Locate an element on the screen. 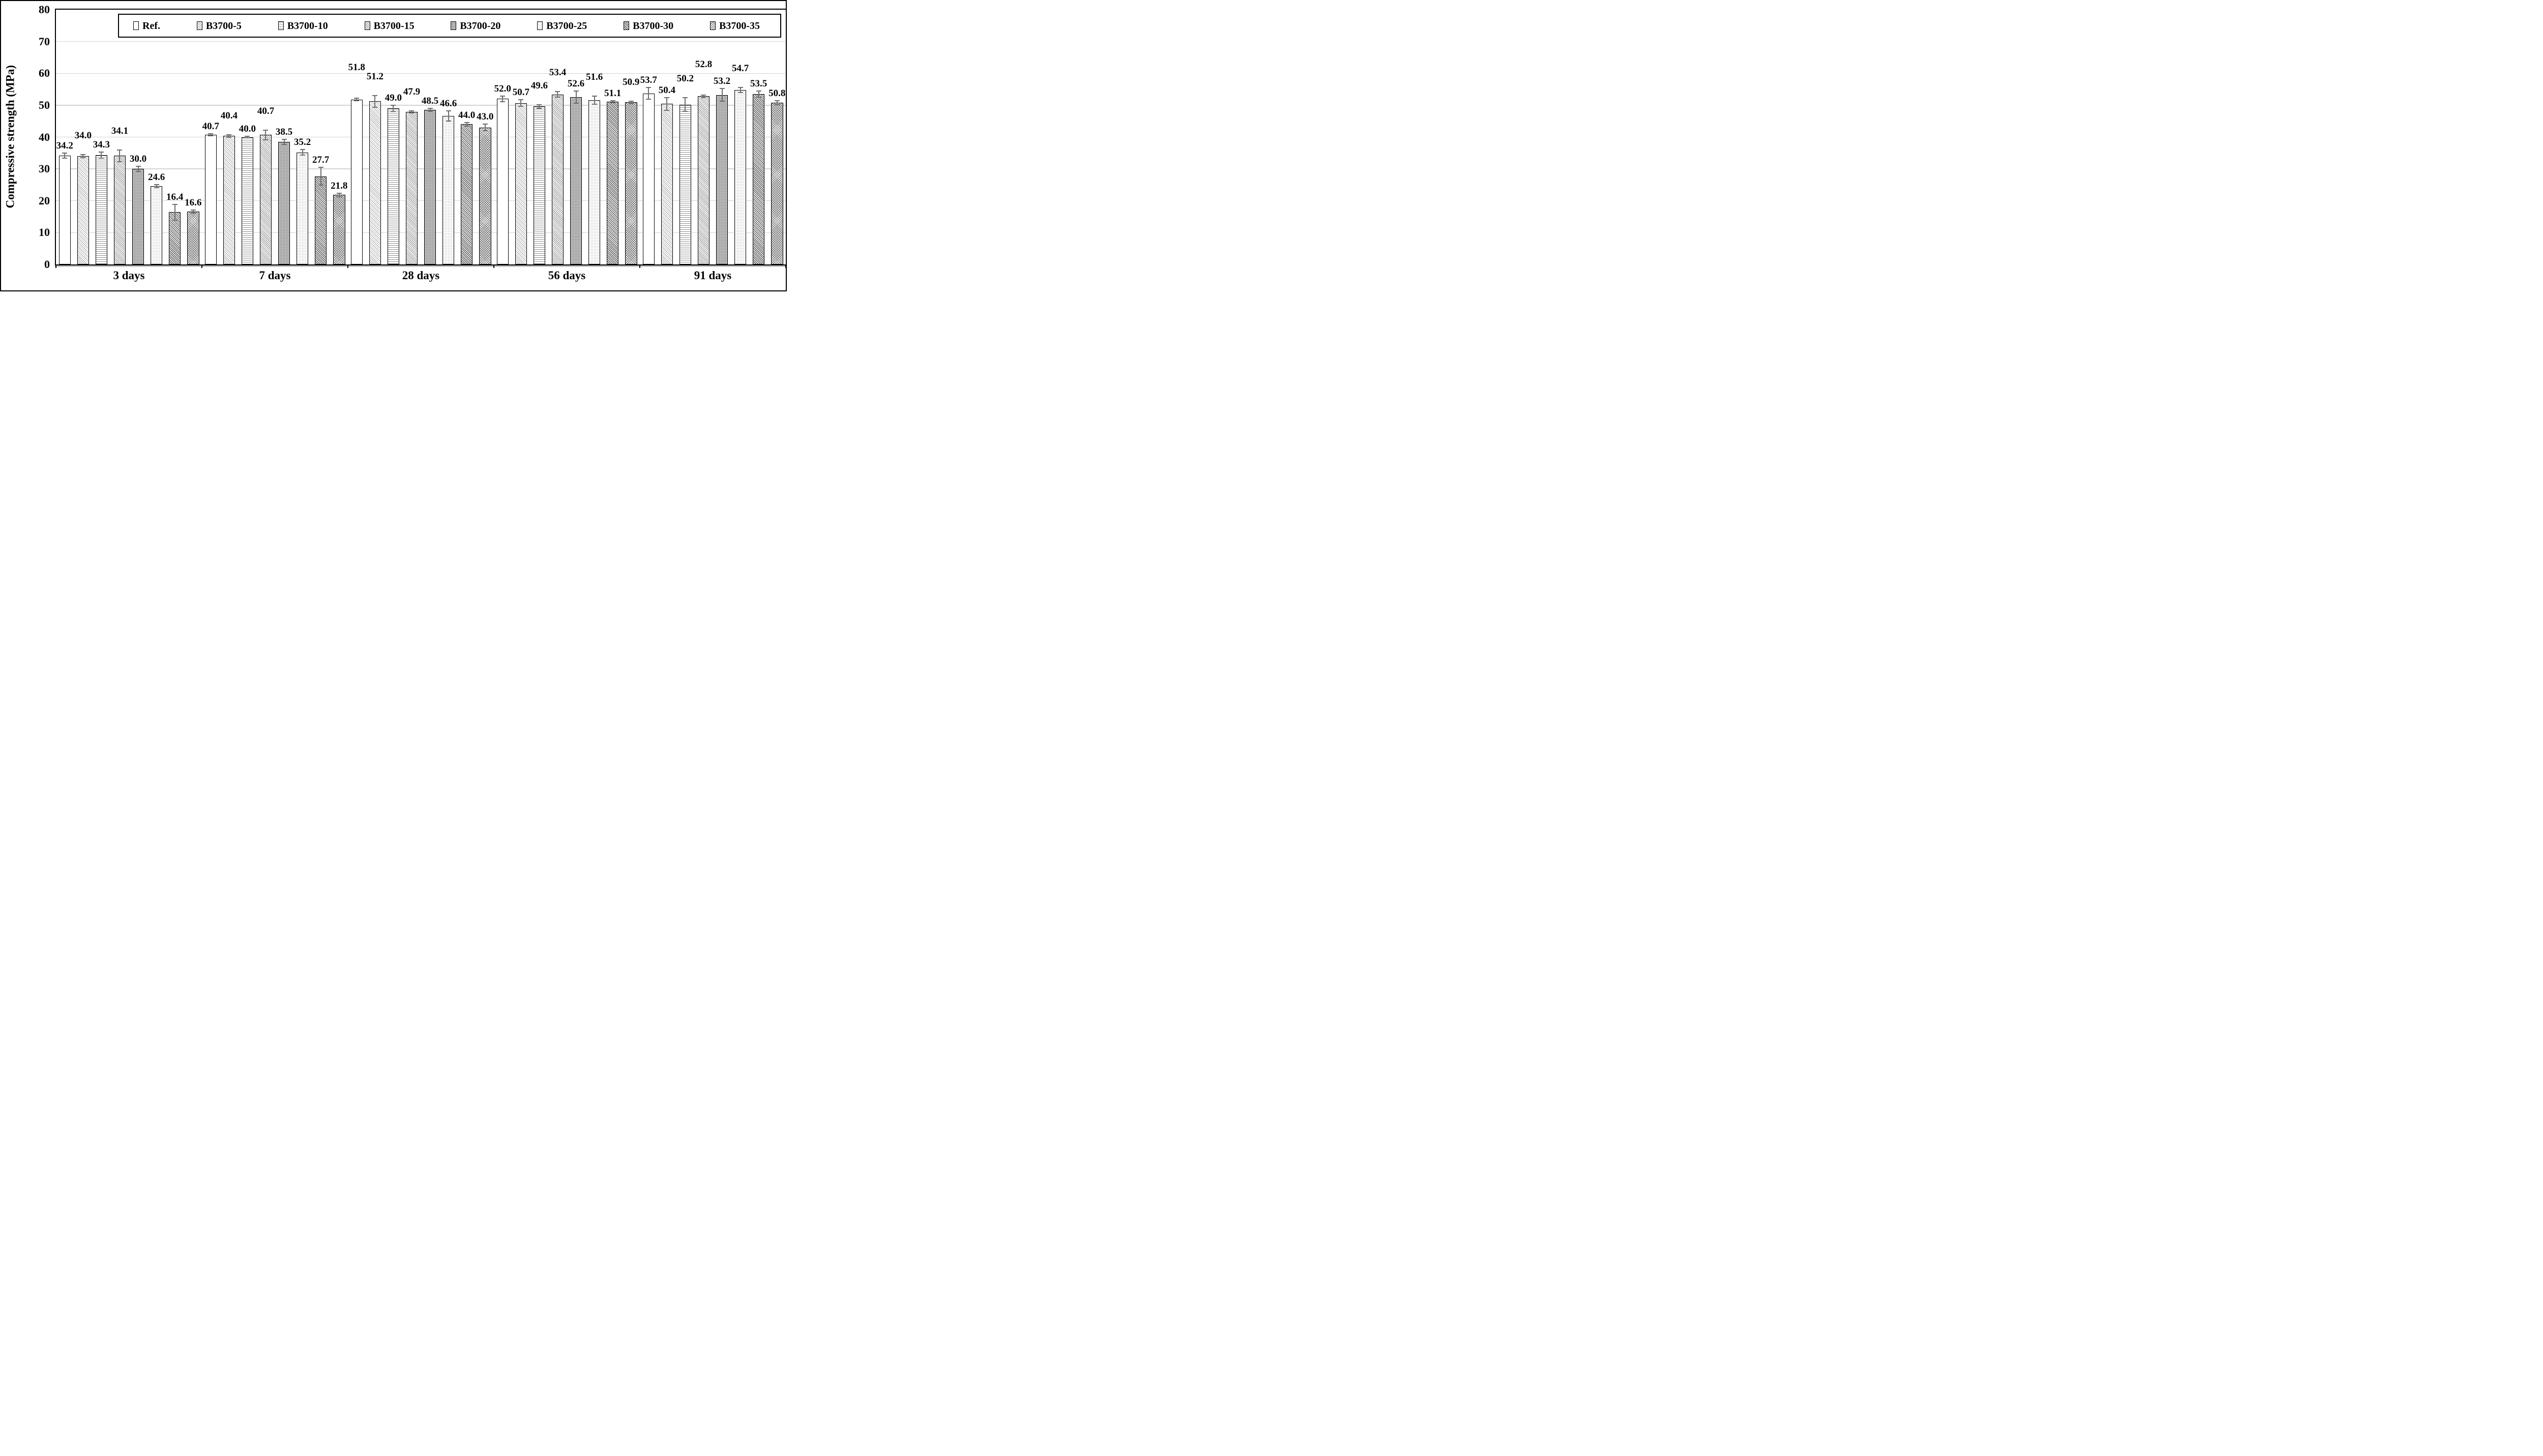 This screenshot has height=1456, width=2543. bar-value-label: 48.5 is located at coordinates (430, 101).